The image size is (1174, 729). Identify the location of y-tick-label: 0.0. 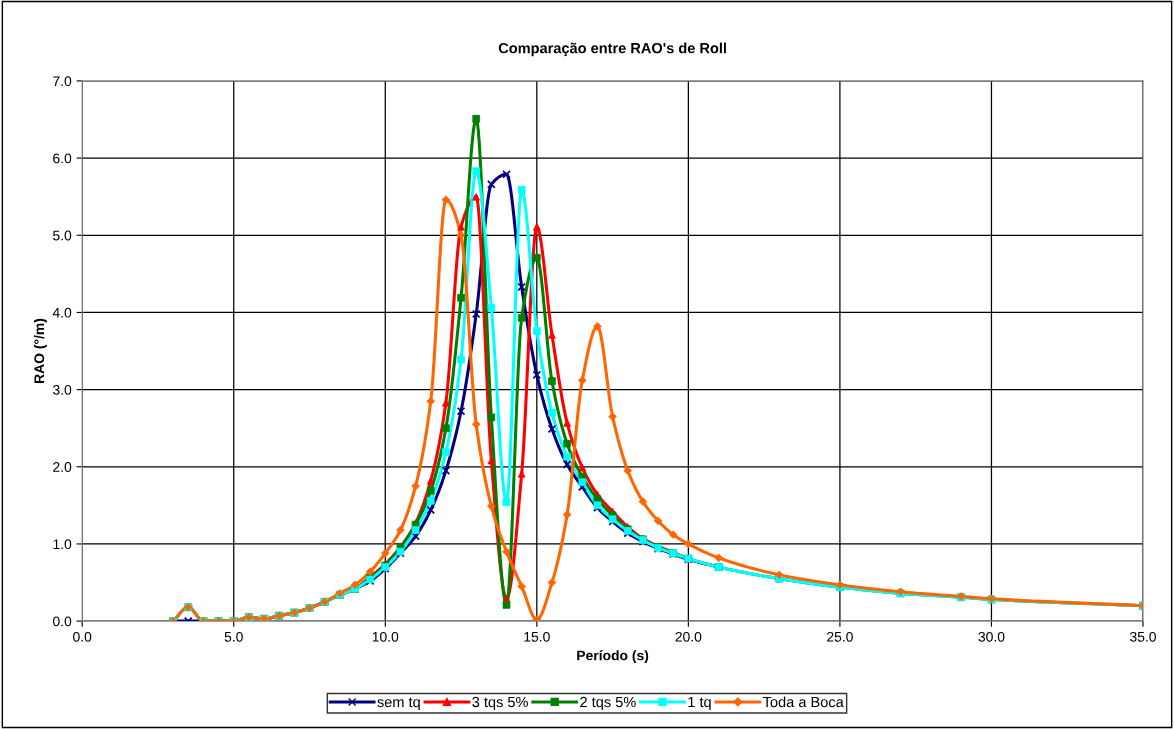
(62, 621).